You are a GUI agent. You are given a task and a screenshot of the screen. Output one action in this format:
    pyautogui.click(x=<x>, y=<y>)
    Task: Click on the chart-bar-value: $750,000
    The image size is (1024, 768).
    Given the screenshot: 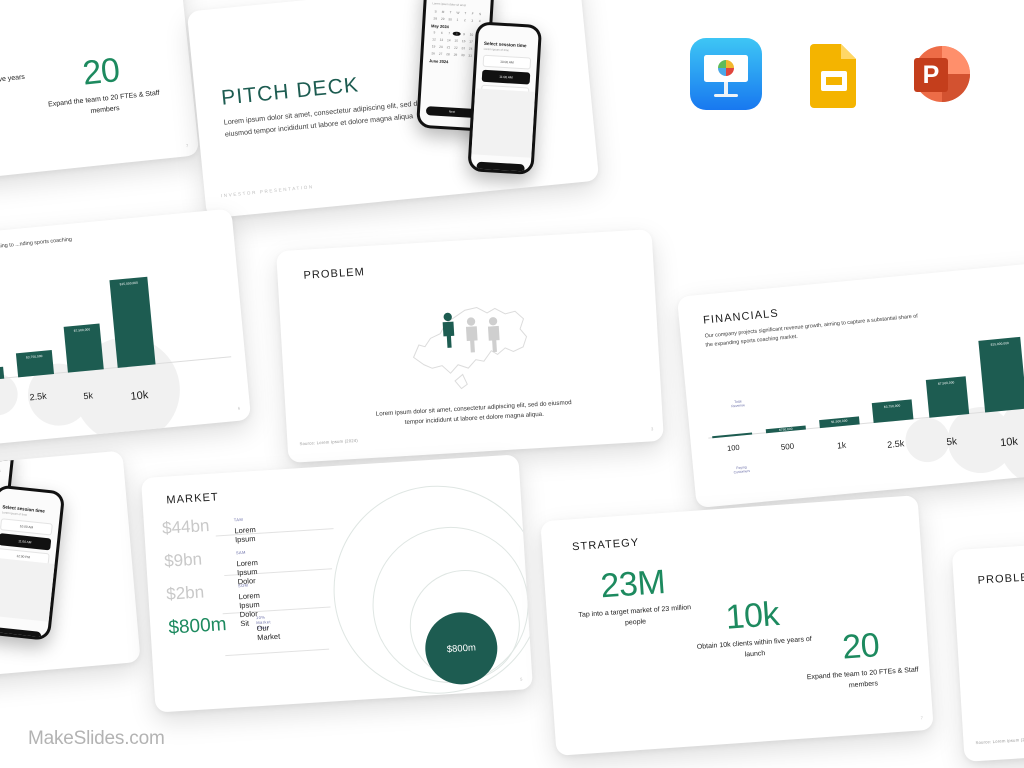 What is the action you would take?
    pyautogui.click(x=785, y=429)
    